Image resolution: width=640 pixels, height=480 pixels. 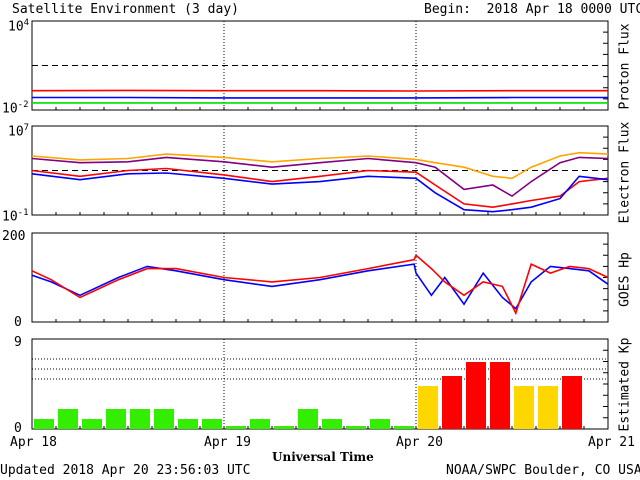 I want to click on kp-ytick-bottom: 0, so click(x=18, y=428).